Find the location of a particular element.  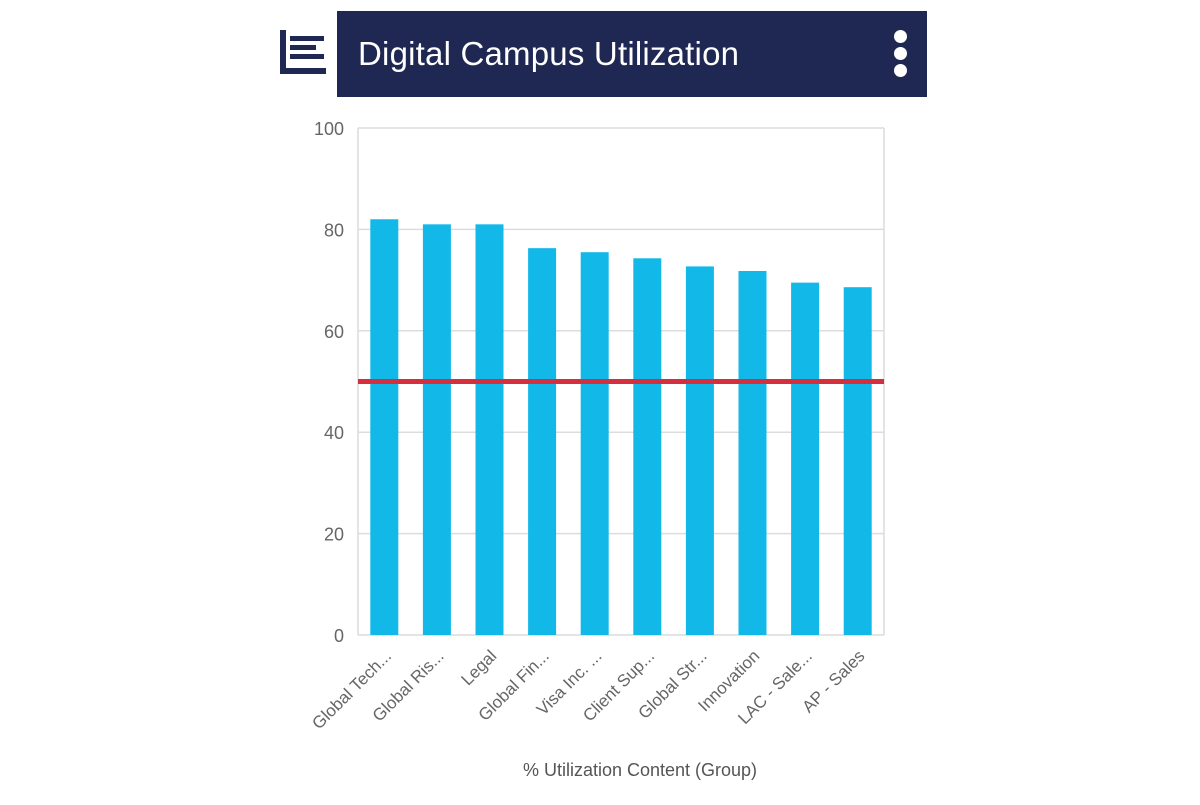

y-tick-label: 0 is located at coordinates (339, 636).